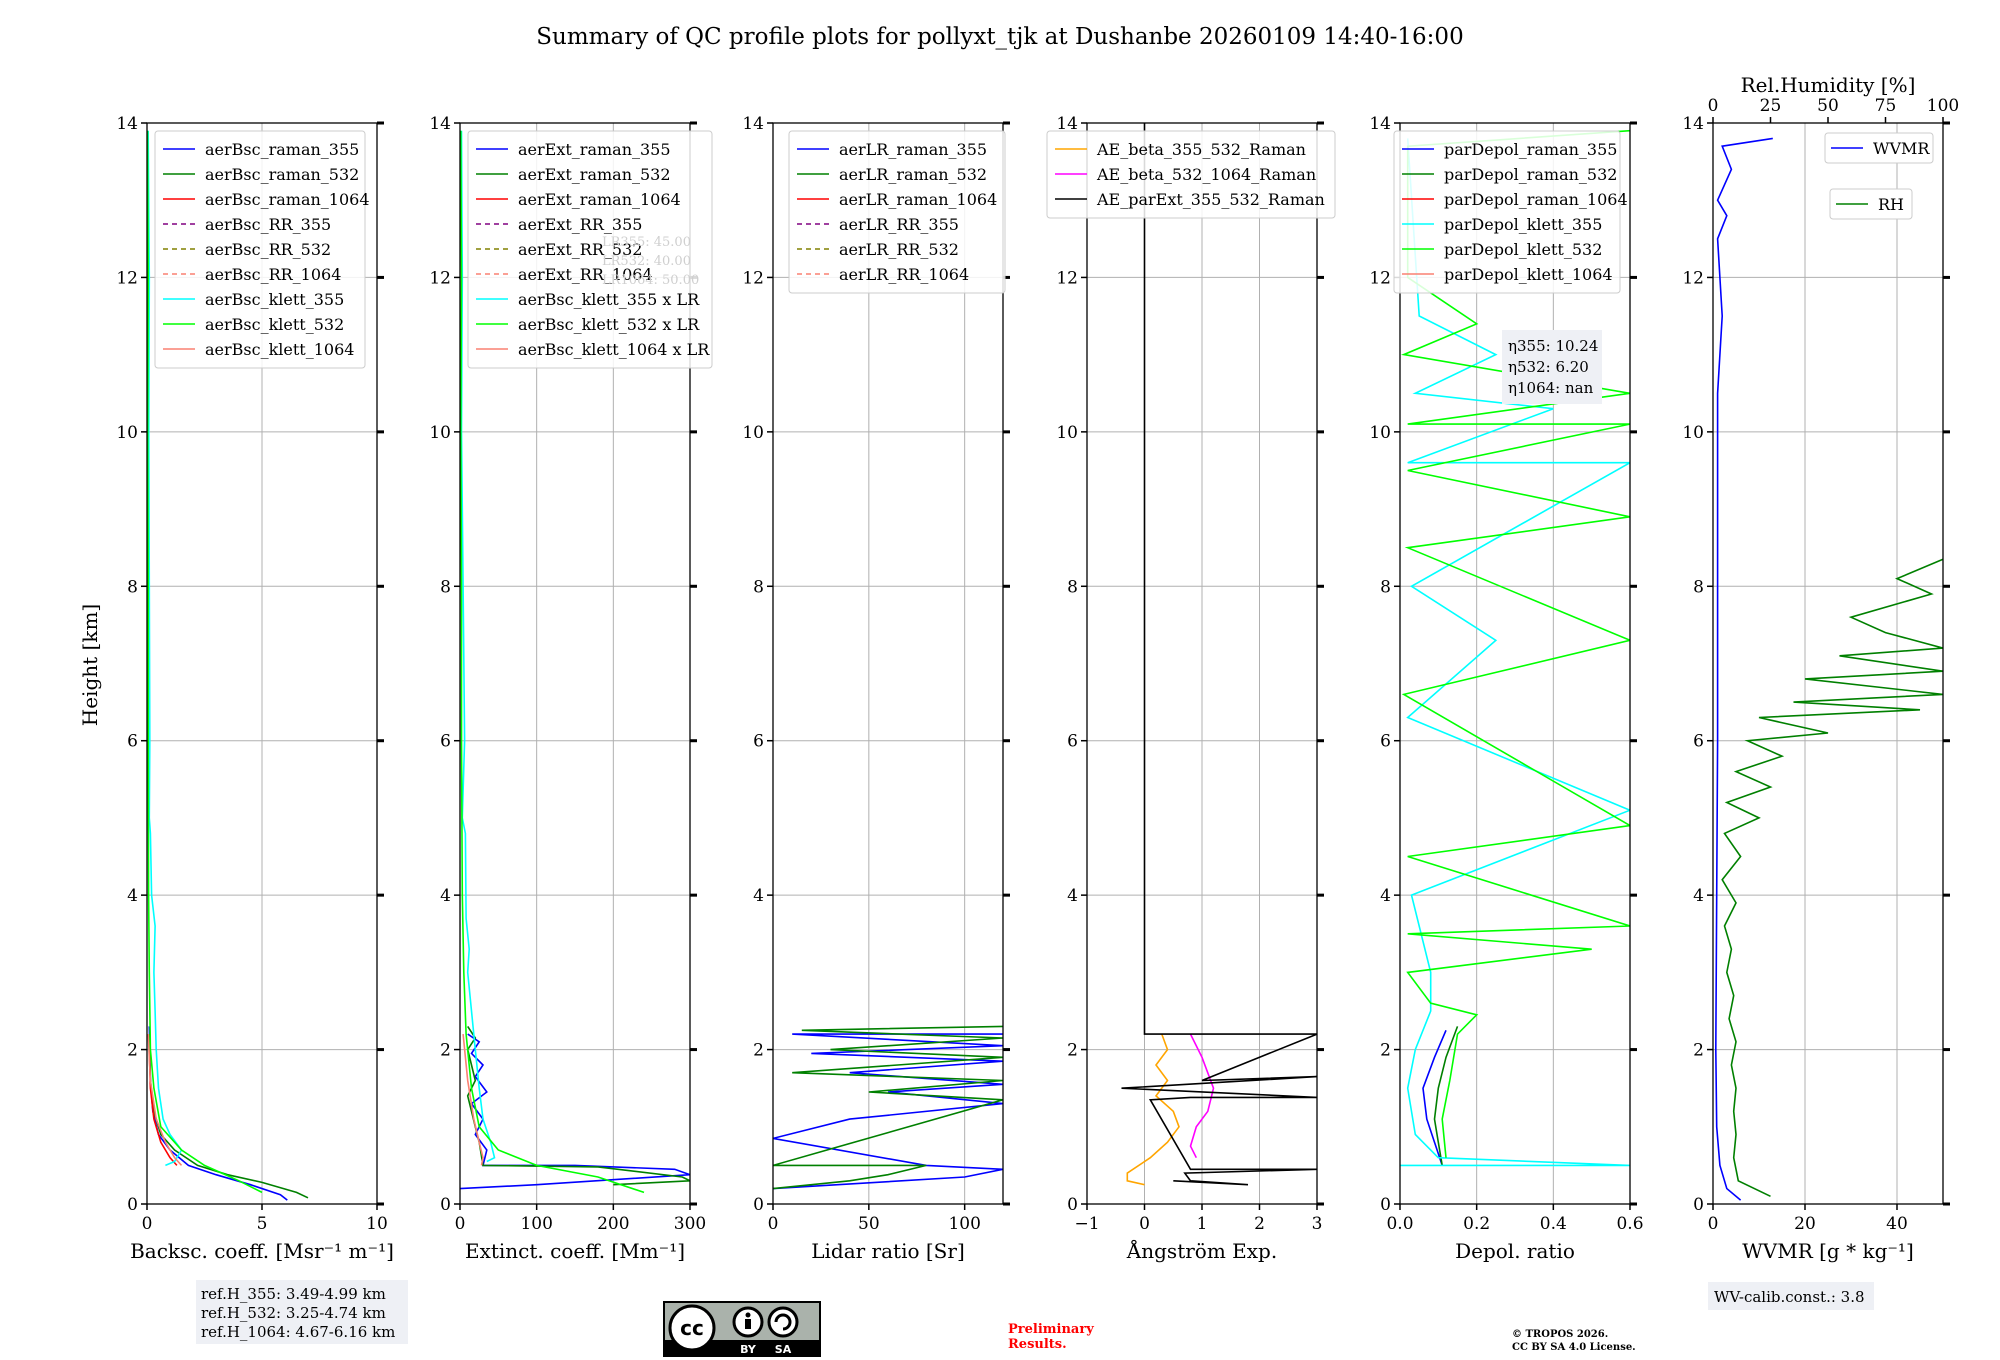 The image size is (2000, 1360). What do you see at coordinates (1206, 174) in the screenshot?
I see `legend-label: AE_beta_532_1064_Raman` at bounding box center [1206, 174].